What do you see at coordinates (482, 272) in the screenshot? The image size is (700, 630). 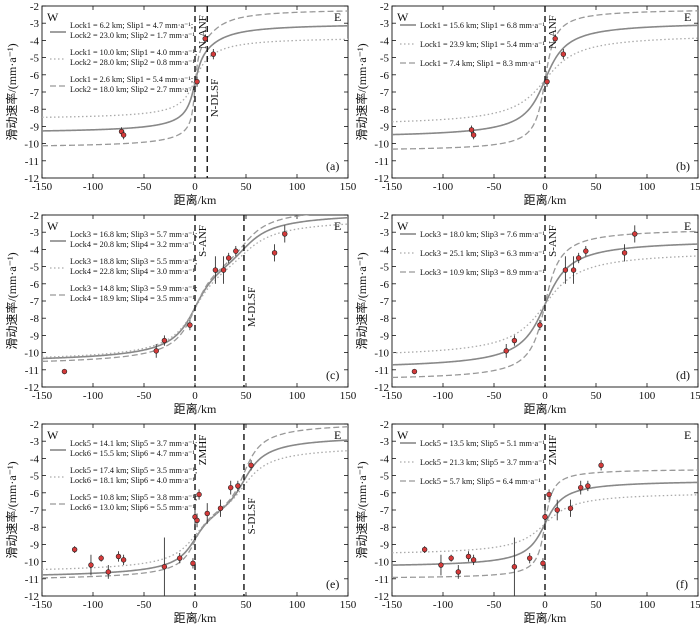 I see `legend-entry: Lock3 = 10.9 km; Slip3 = 8.9 mm·a⁻¹` at bounding box center [482, 272].